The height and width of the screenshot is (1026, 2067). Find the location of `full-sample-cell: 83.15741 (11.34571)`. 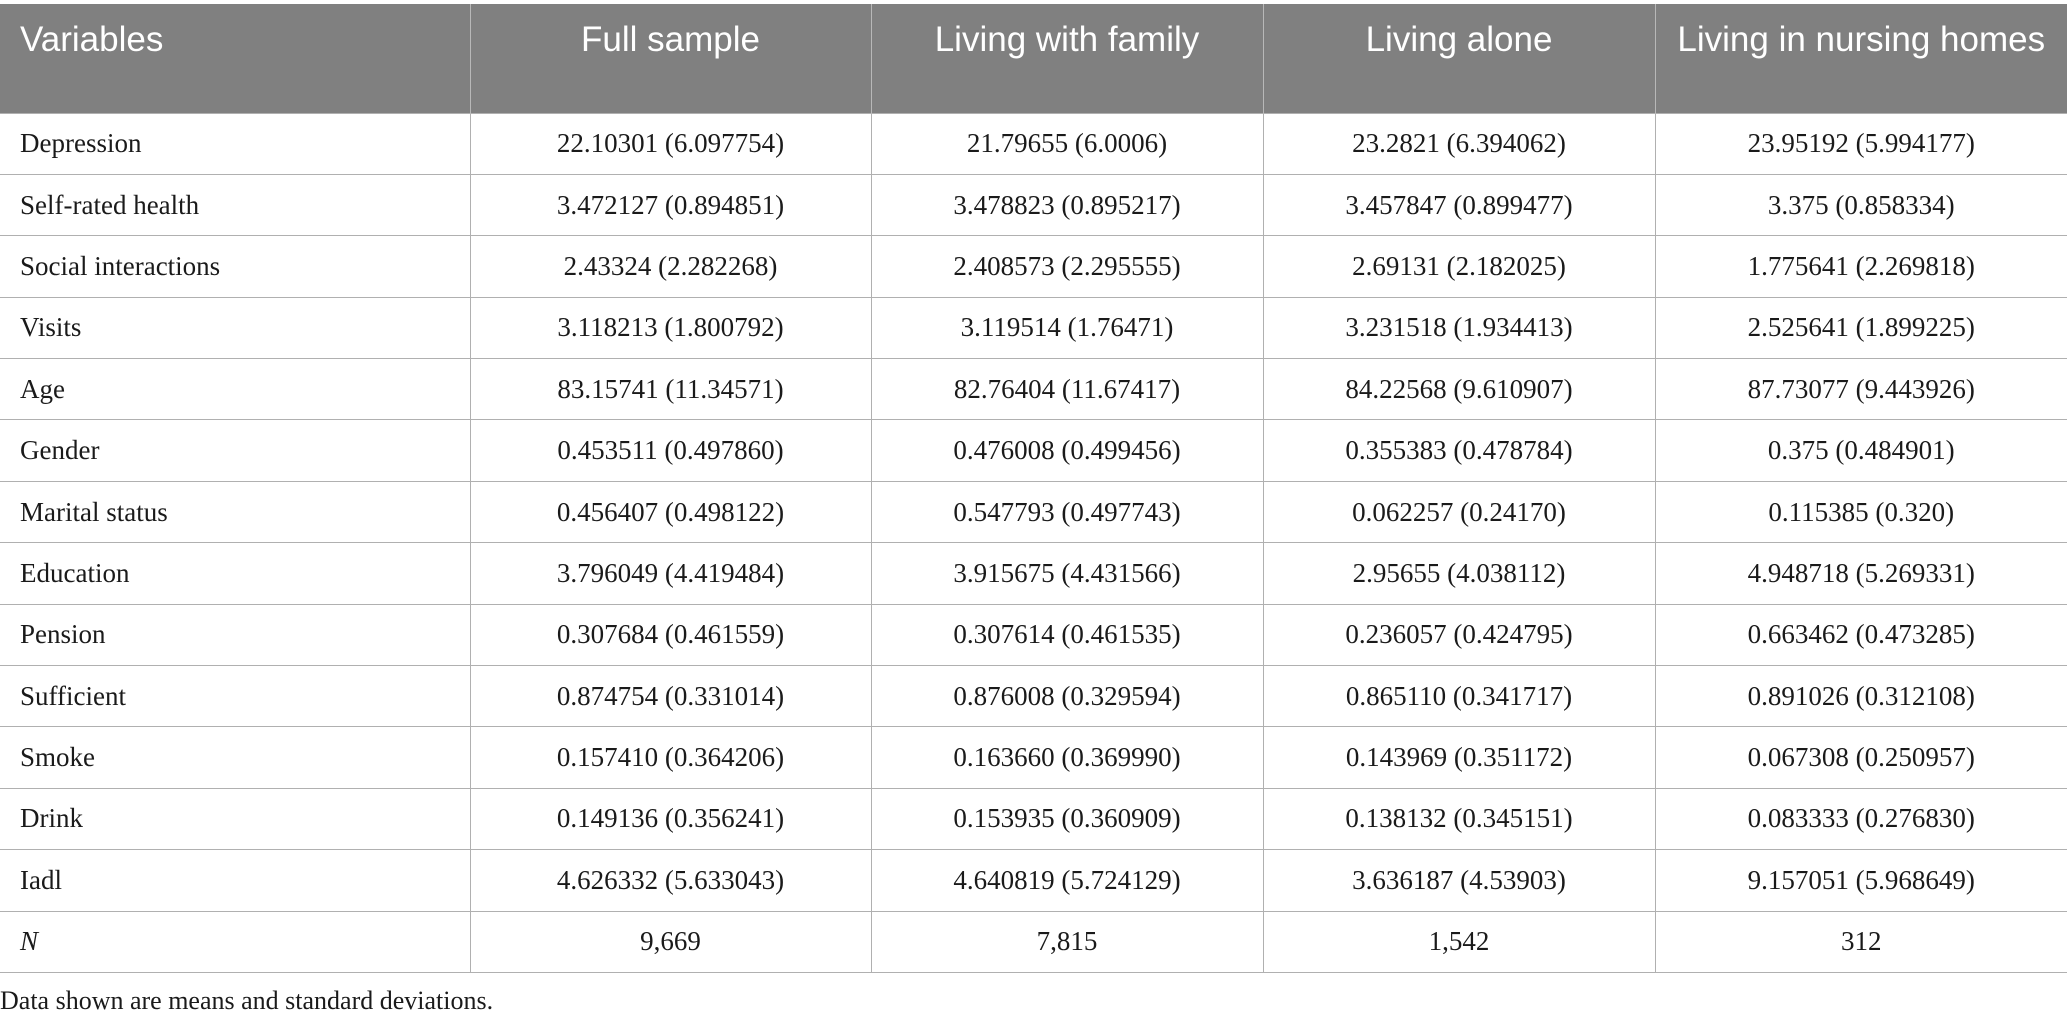

full-sample-cell: 83.15741 (11.34571) is located at coordinates (670, 389).